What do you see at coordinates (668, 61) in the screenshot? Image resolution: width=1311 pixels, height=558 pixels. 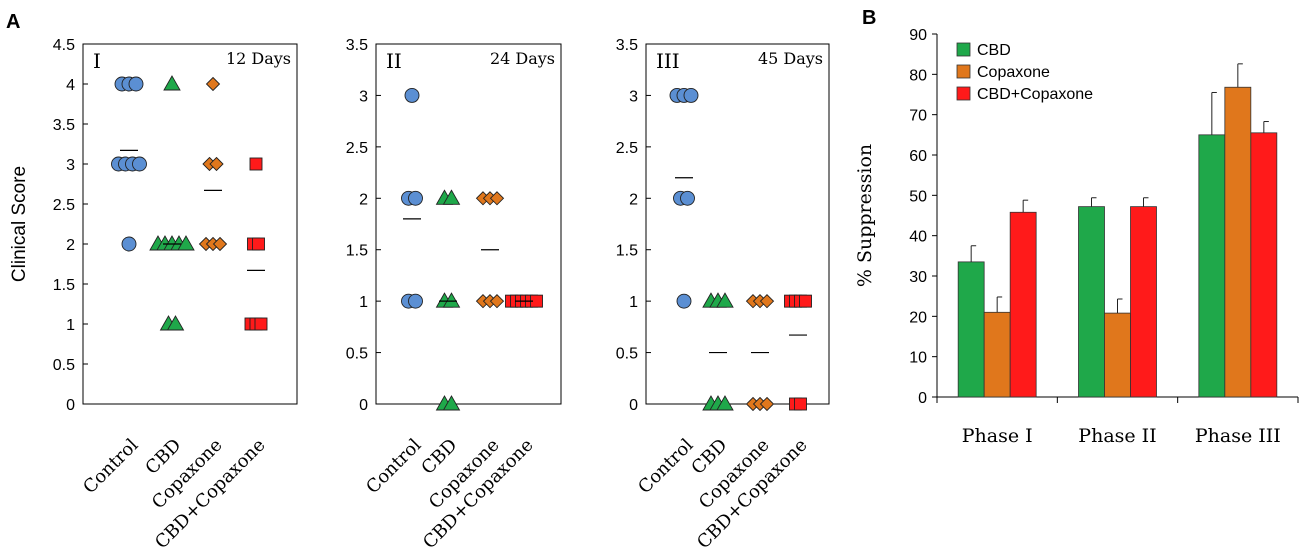 I see `panel-roman-label: III` at bounding box center [668, 61].